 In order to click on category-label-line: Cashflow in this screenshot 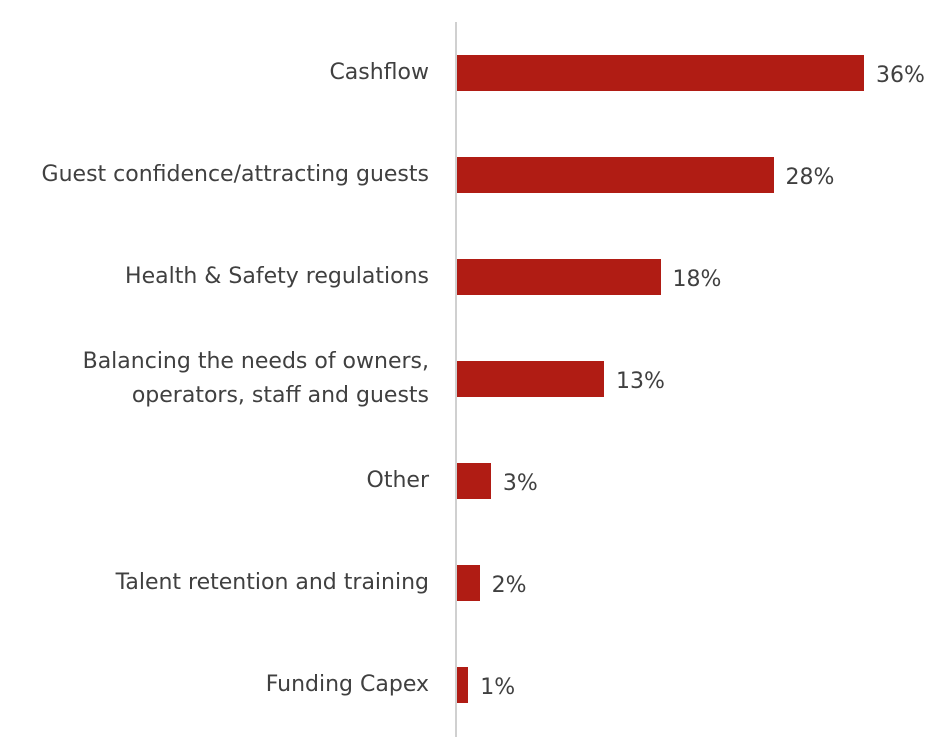, I will do `click(379, 72)`.